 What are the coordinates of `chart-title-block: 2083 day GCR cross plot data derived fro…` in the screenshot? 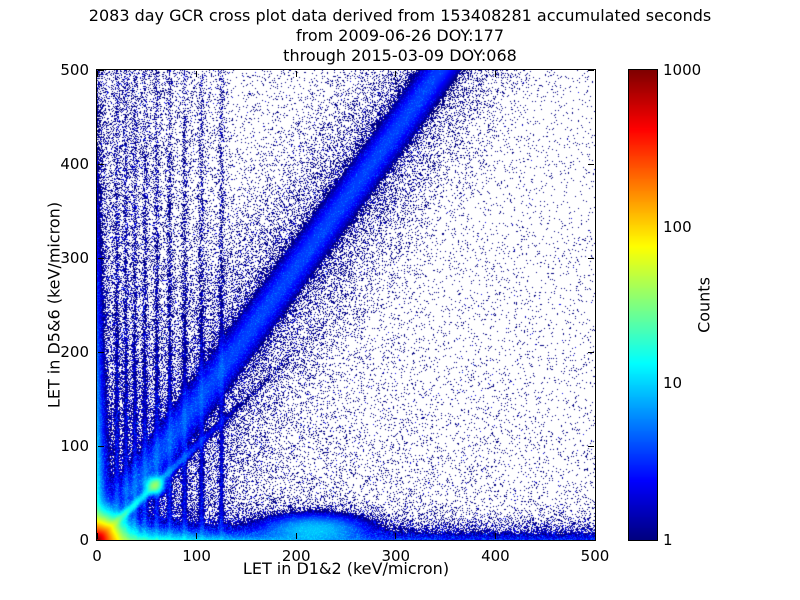 It's located at (400, 36).